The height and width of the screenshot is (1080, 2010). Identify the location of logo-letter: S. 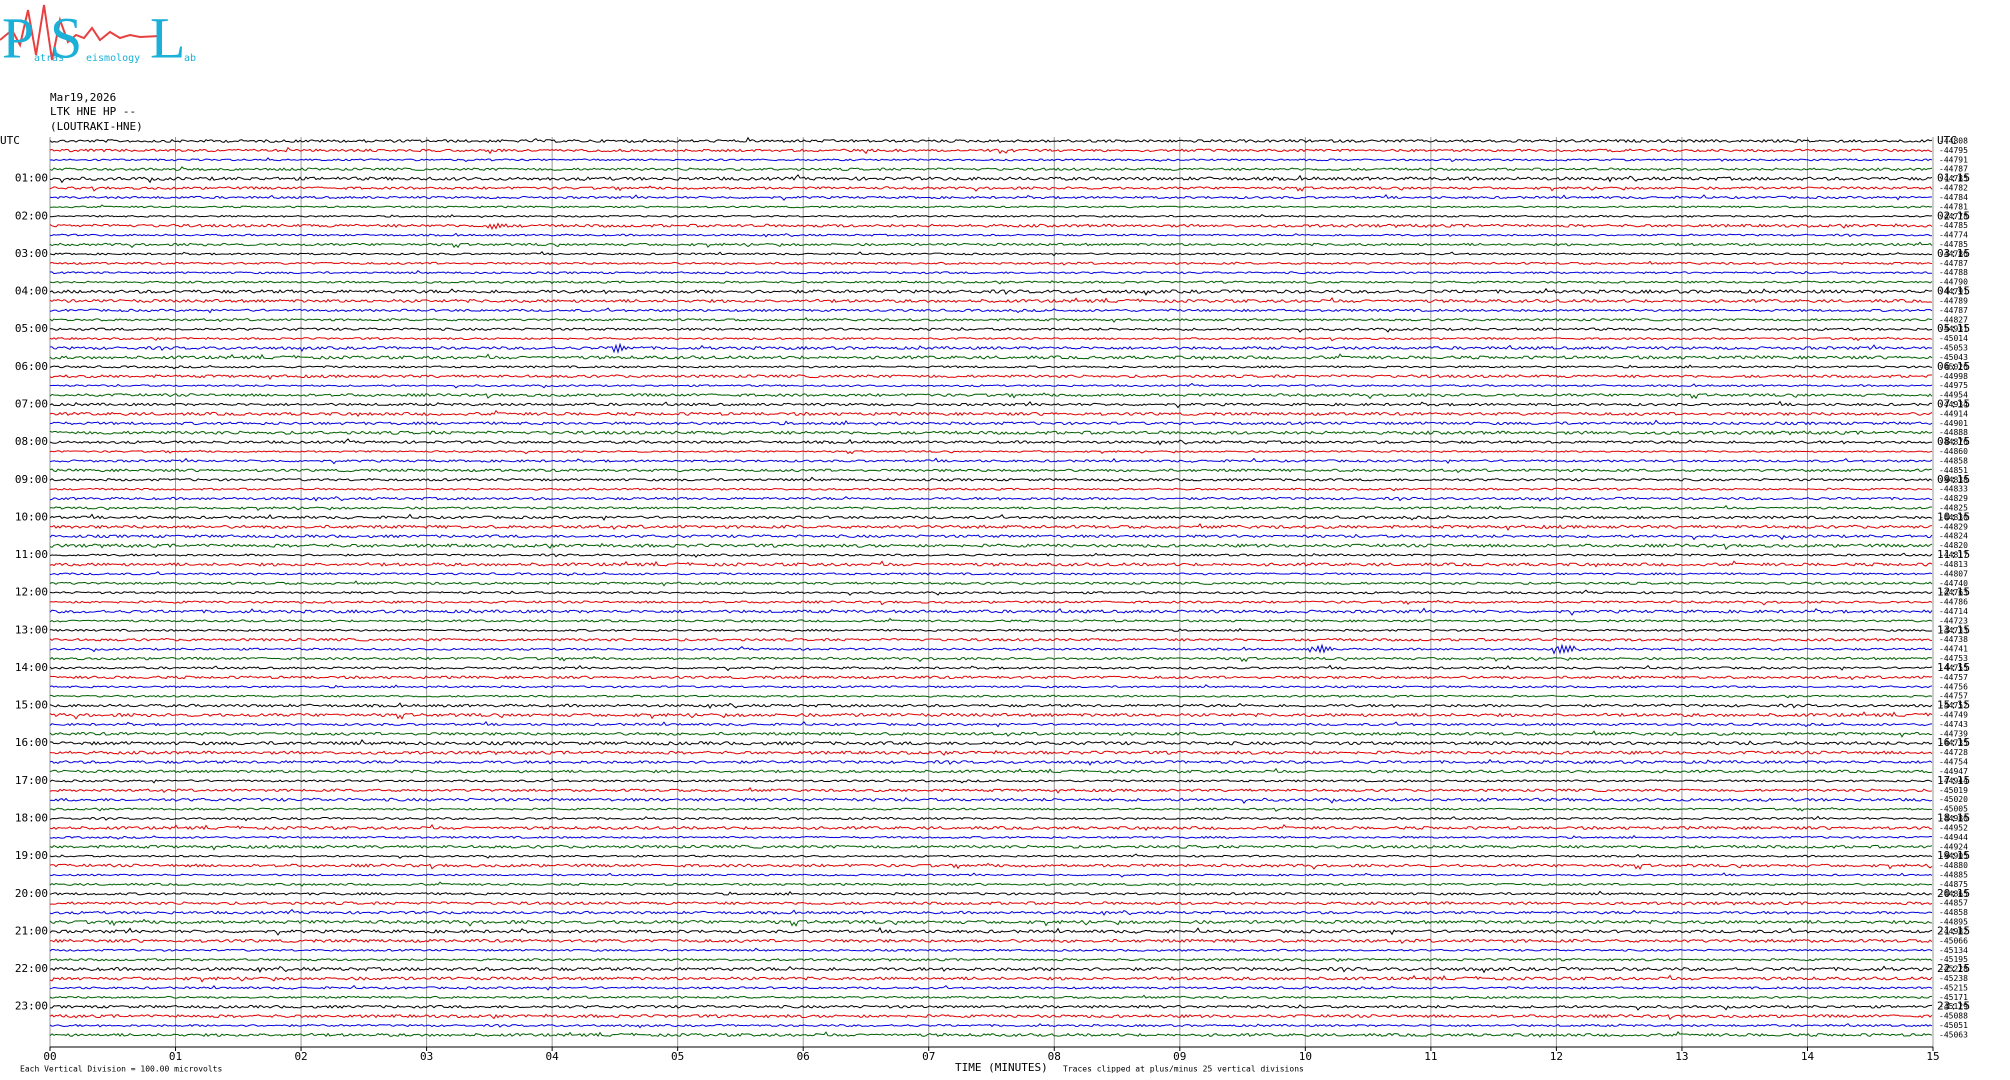
(66, 37).